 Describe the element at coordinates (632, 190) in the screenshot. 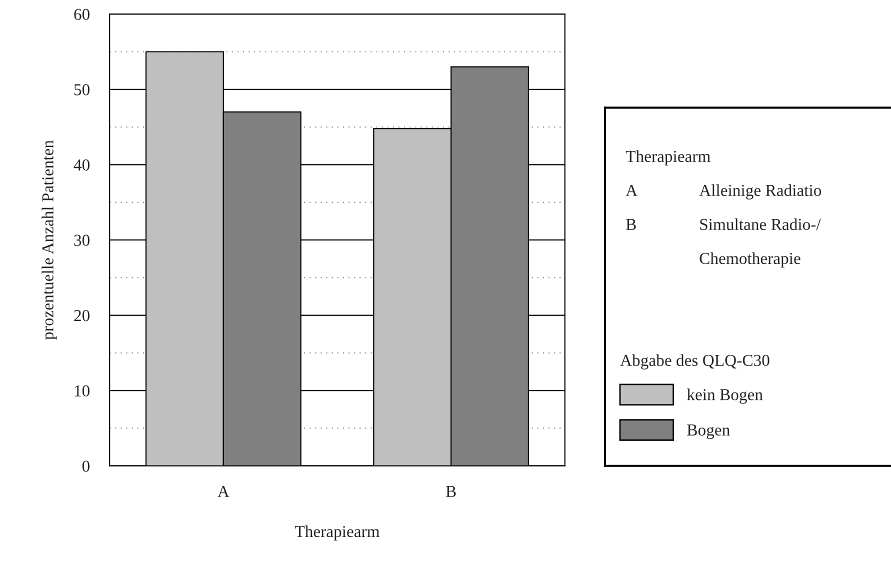

I see `text: A` at that location.